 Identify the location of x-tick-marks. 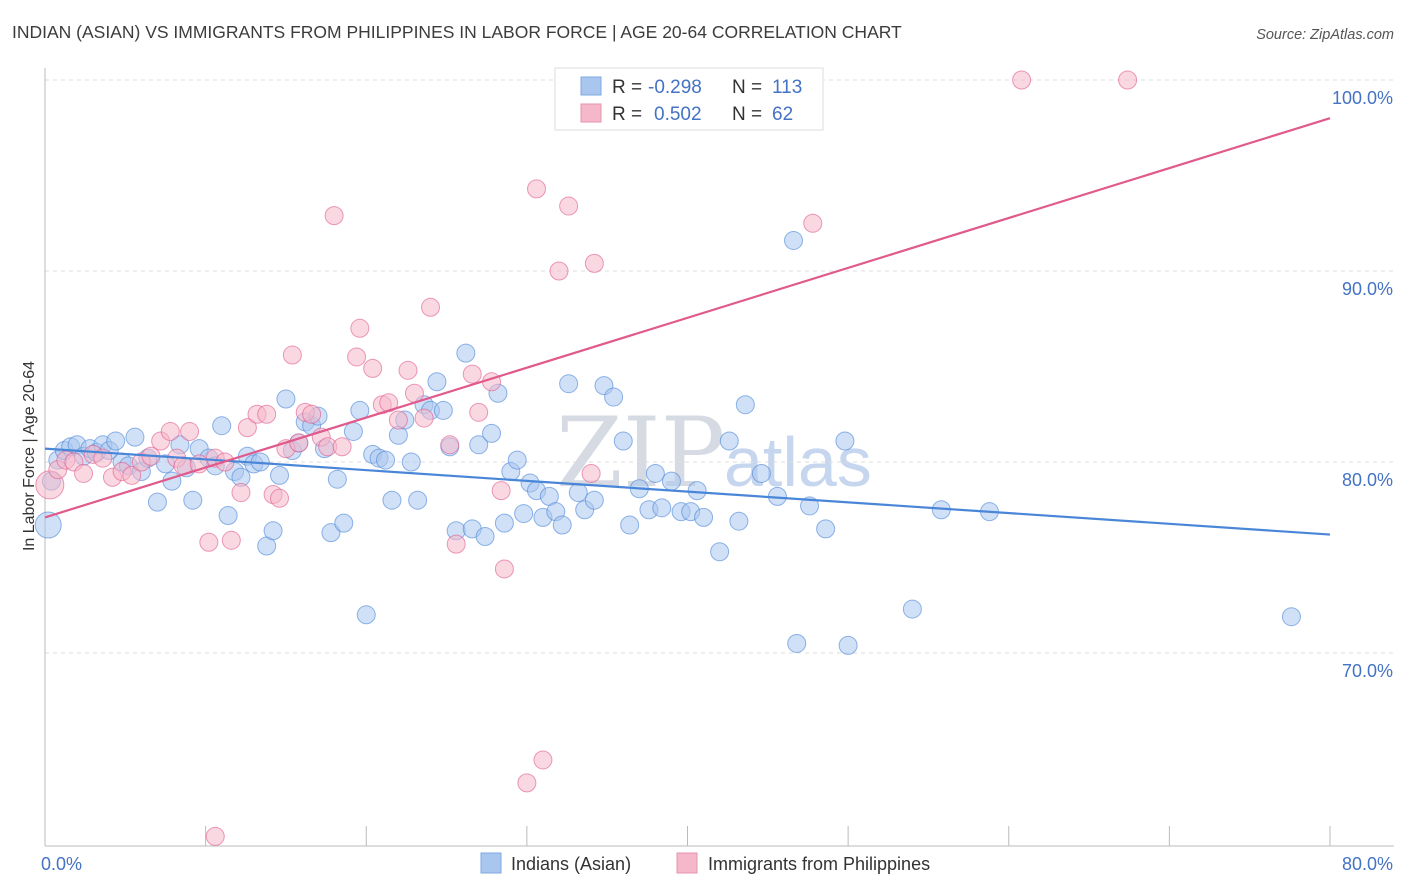
(687, 836).